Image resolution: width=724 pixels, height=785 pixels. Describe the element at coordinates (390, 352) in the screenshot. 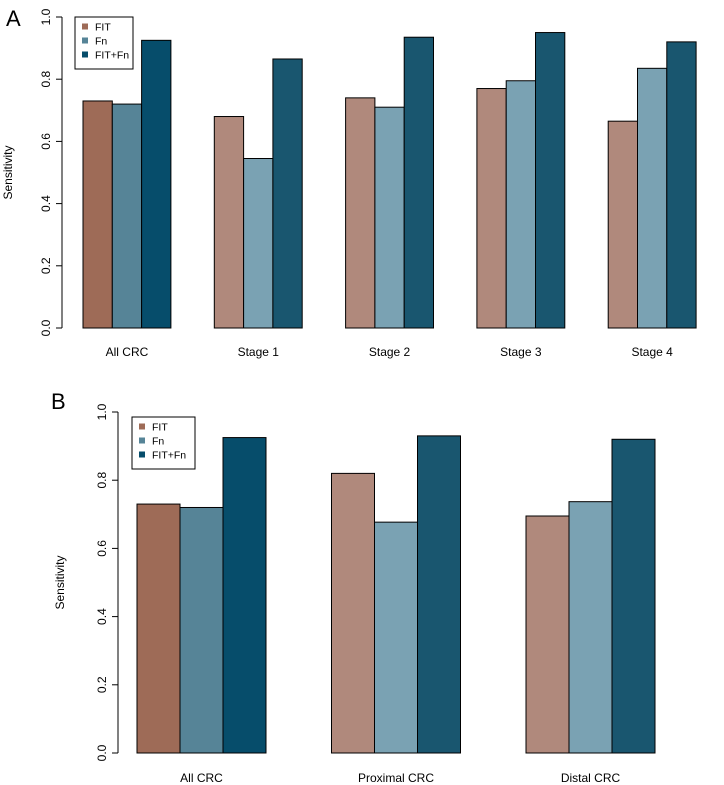

I see `x-category-label: Stage 2` at that location.